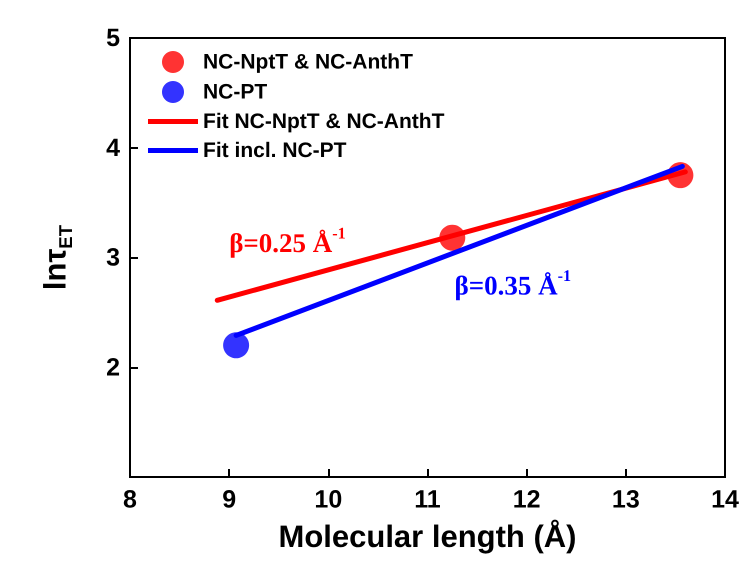  Describe the element at coordinates (130, 500) in the screenshot. I see `x-tick-label: 8` at that location.